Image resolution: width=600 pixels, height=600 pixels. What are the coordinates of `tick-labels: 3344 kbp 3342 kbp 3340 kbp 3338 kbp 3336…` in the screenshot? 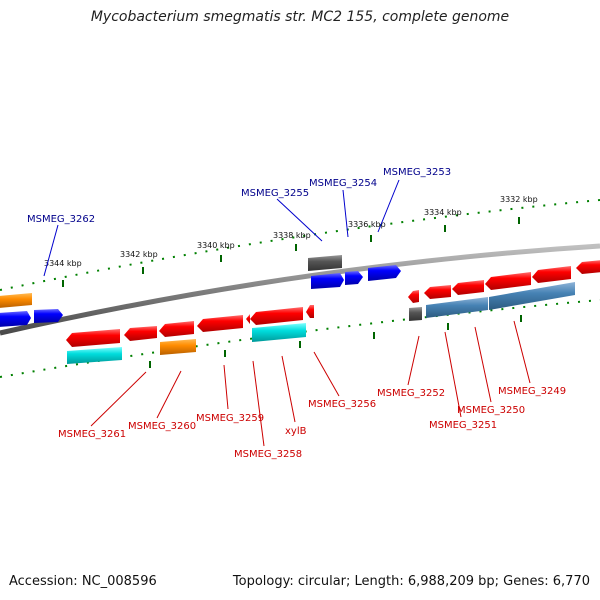 It's located at (291, 231).